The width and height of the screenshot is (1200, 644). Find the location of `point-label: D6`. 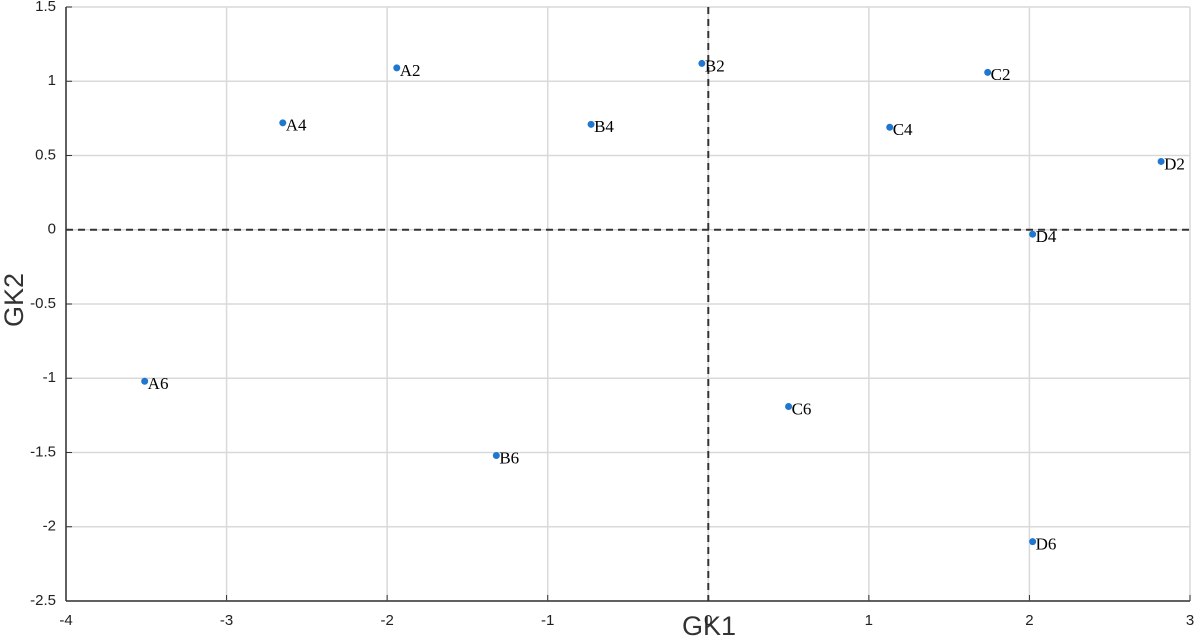

point-label: D6 is located at coordinates (1046, 544).